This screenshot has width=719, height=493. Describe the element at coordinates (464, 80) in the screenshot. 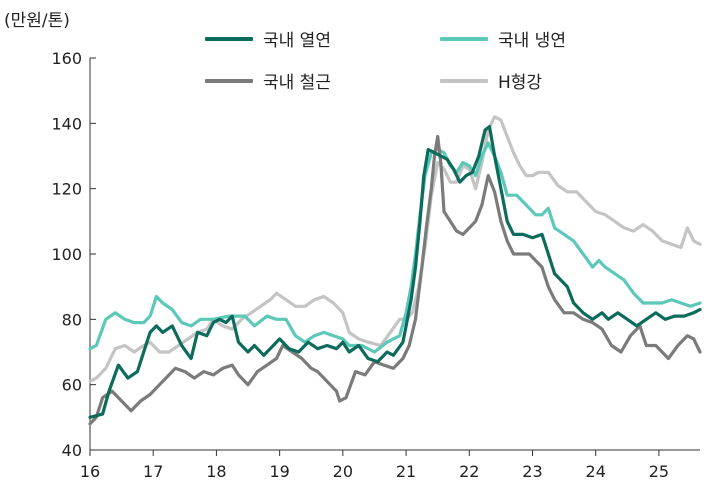

I see `legend-swatch-h-beam` at that location.